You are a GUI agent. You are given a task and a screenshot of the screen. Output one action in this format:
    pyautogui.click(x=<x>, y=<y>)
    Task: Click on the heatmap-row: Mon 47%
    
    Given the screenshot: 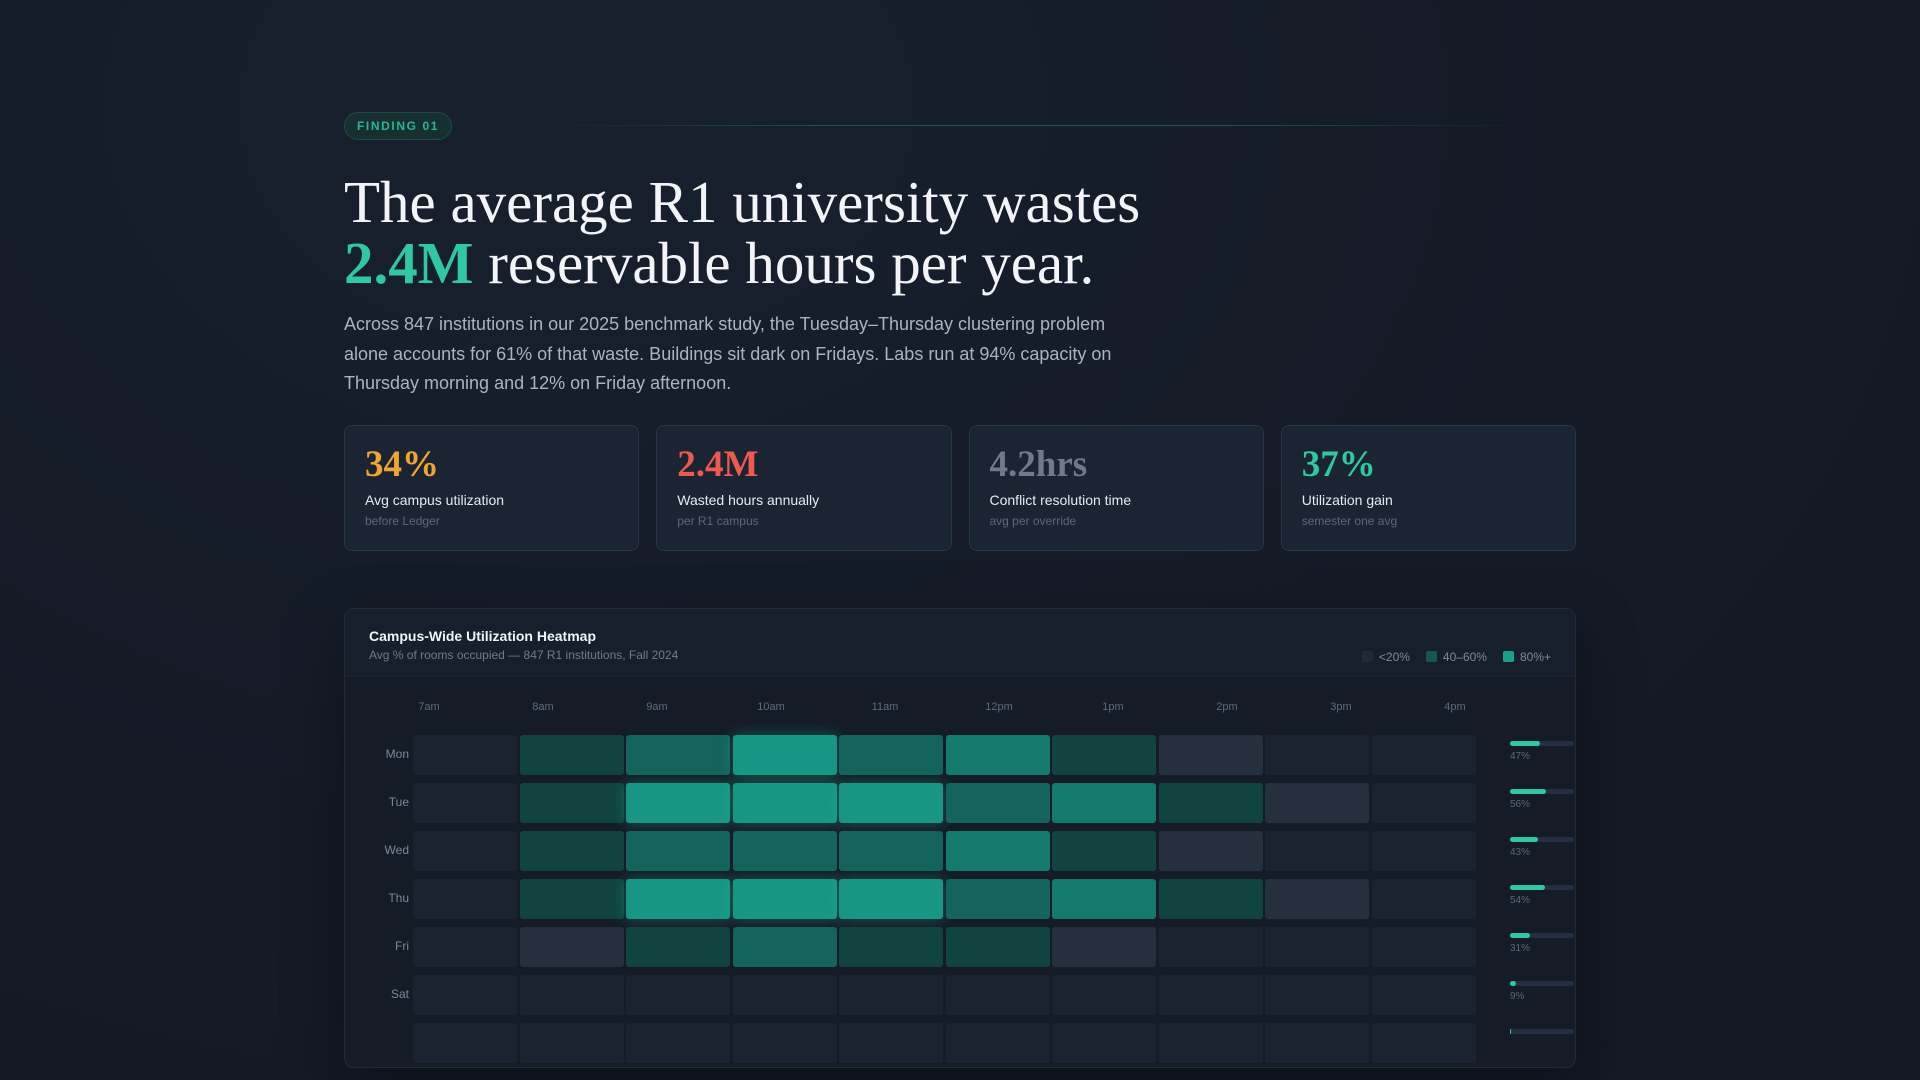 What is the action you would take?
    pyautogui.click(x=971, y=758)
    